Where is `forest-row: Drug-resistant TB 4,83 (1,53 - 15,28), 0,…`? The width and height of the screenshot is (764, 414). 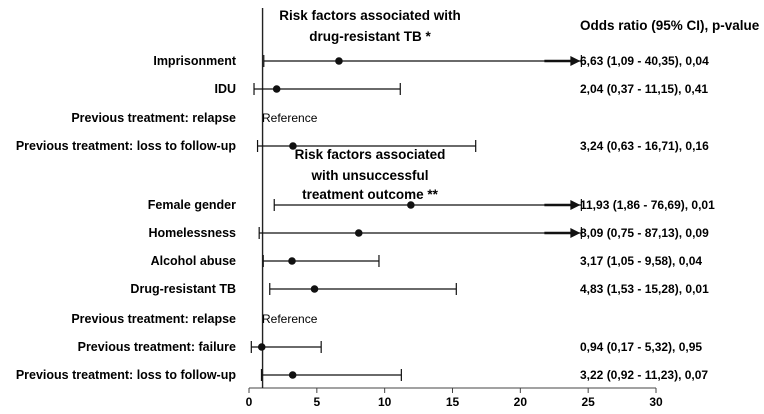
forest-row: Drug-resistant TB 4,83 (1,53 - 15,28), 0,… is located at coordinates (419, 289).